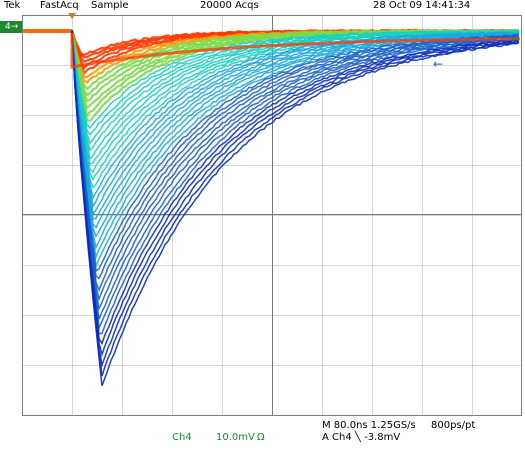  I want to click on graticule-center-vertical, so click(272, 215).